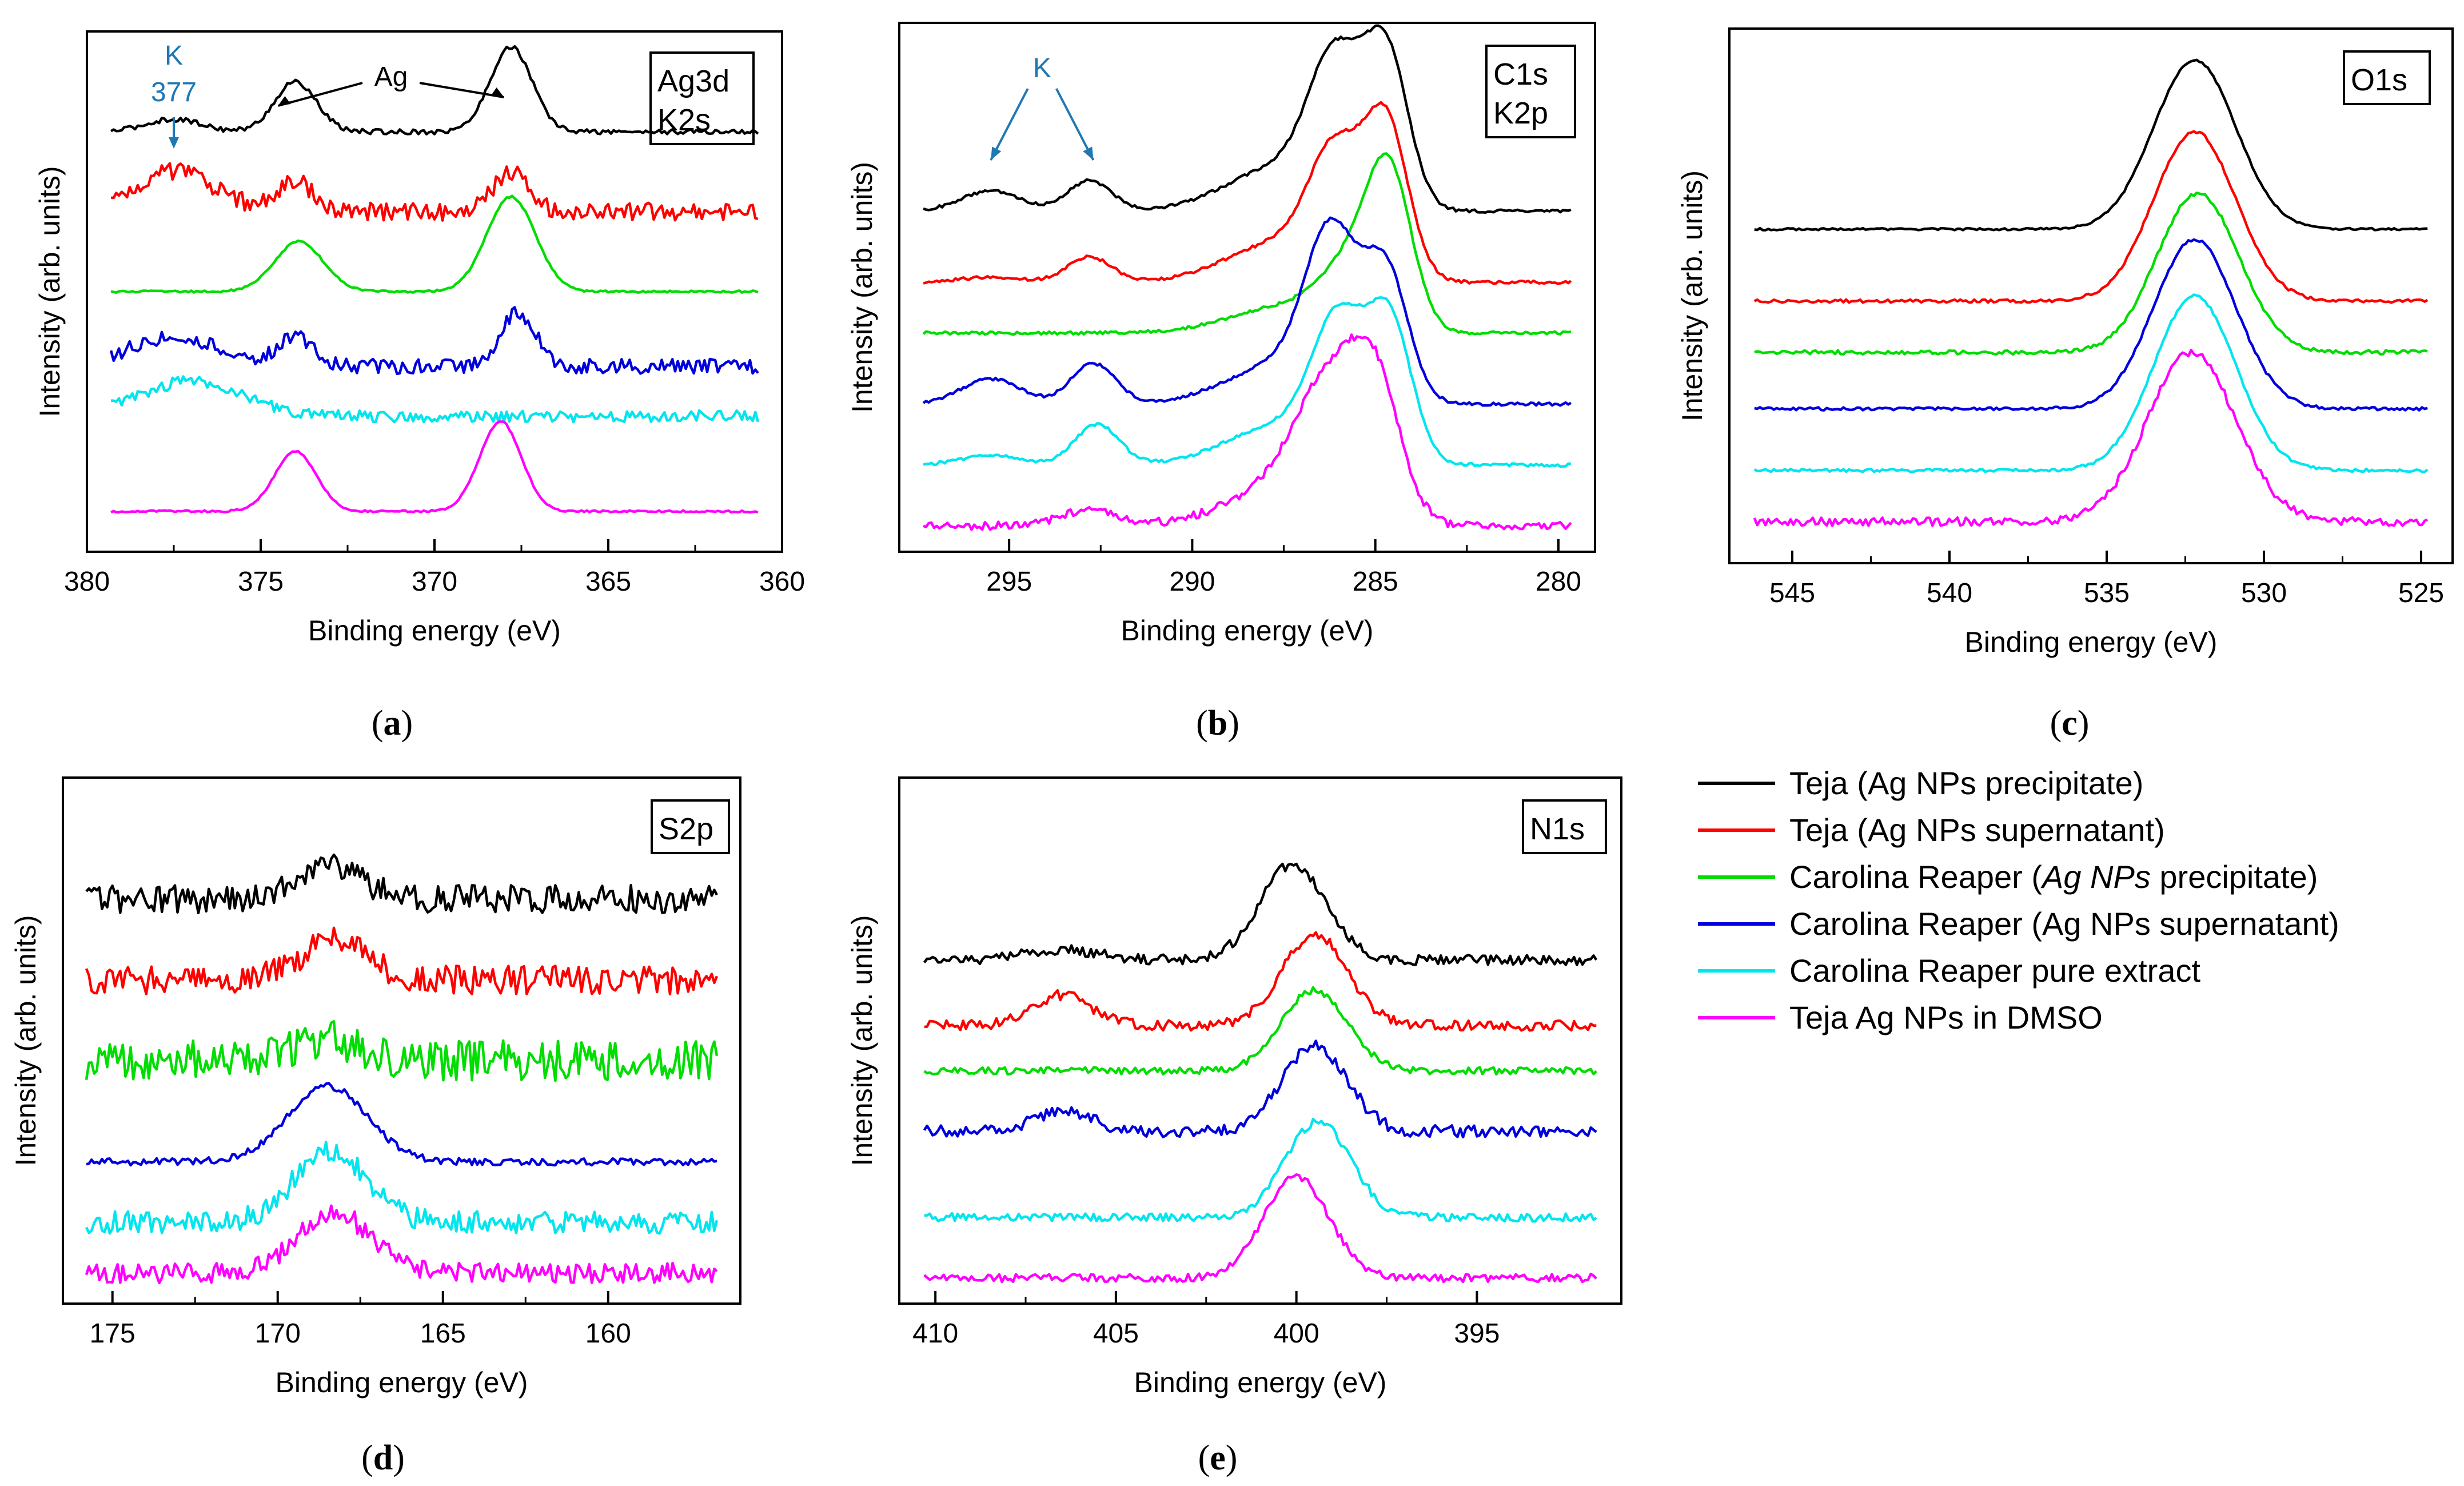 The height and width of the screenshot is (1486, 2464). I want to click on x-tick-label: 410, so click(935, 1333).